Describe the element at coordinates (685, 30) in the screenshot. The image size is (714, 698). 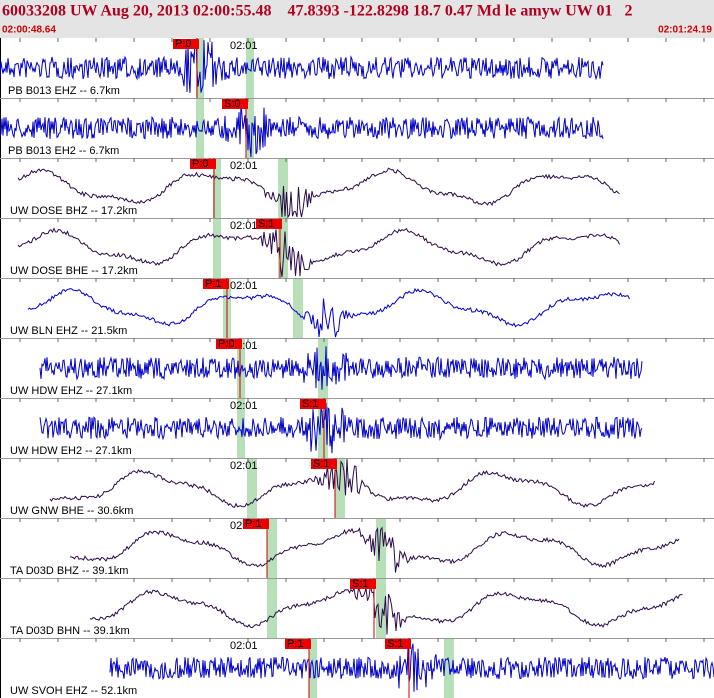
I see `end-time: 02:01:24.19` at that location.